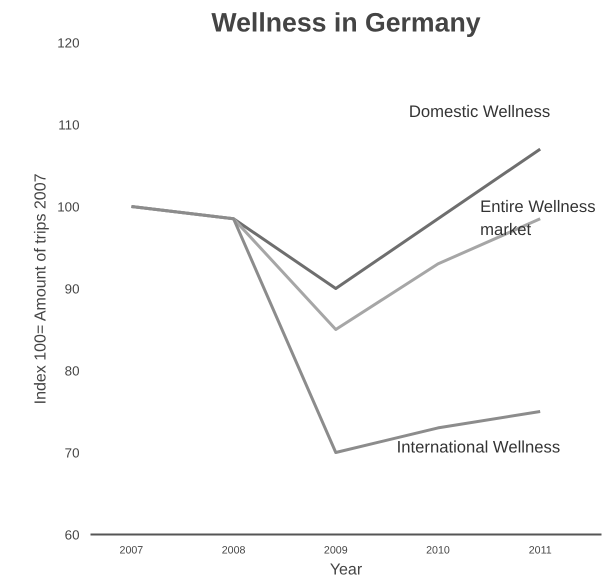 Image resolution: width=611 pixels, height=581 pixels. I want to click on chart-title: Wellness in Germany, so click(346, 23).